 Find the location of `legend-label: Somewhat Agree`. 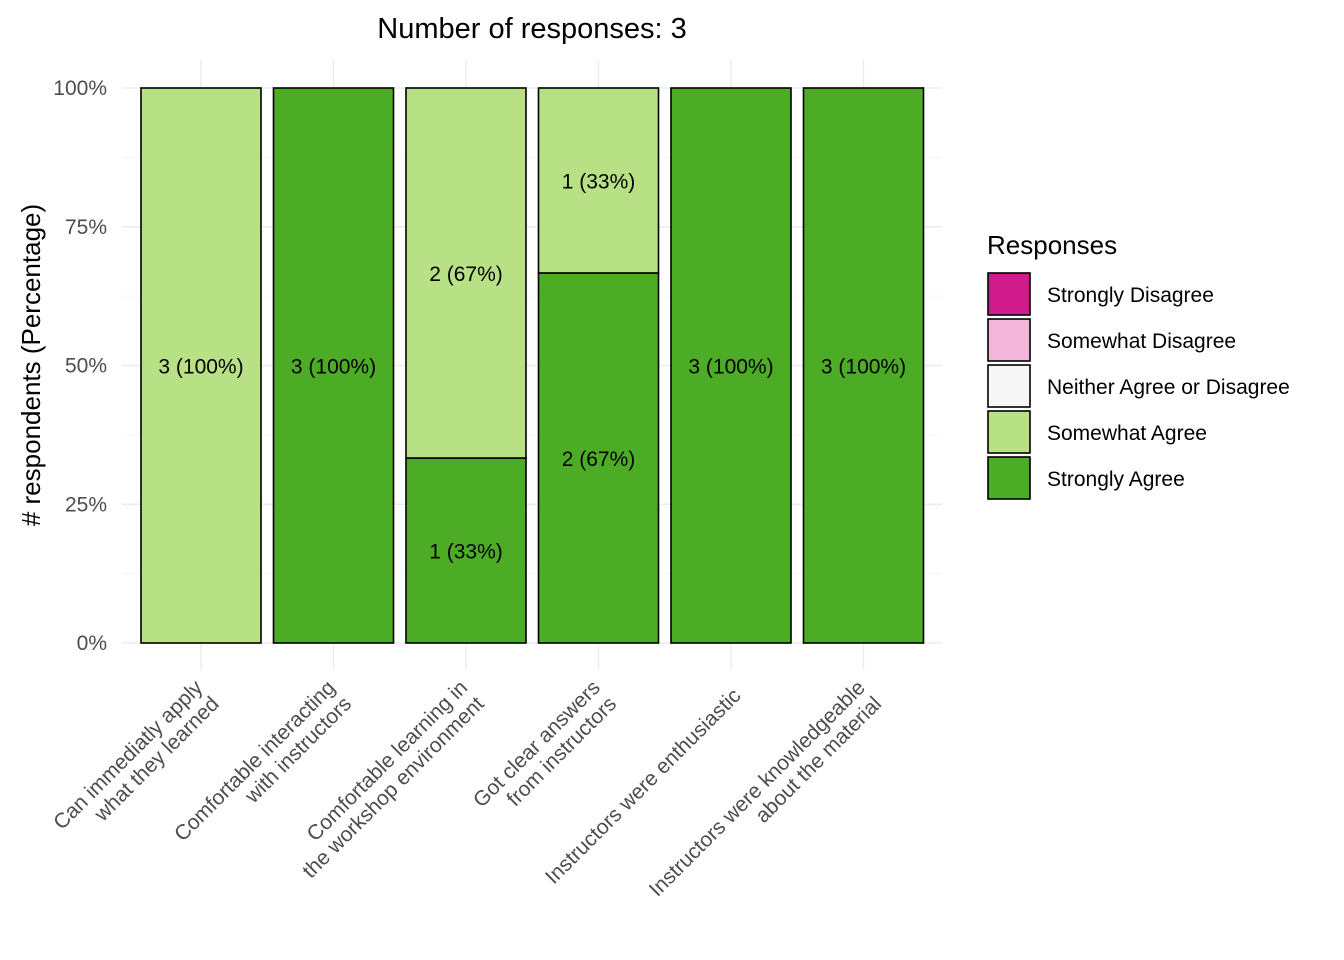

legend-label: Somewhat Agree is located at coordinates (1127, 433).